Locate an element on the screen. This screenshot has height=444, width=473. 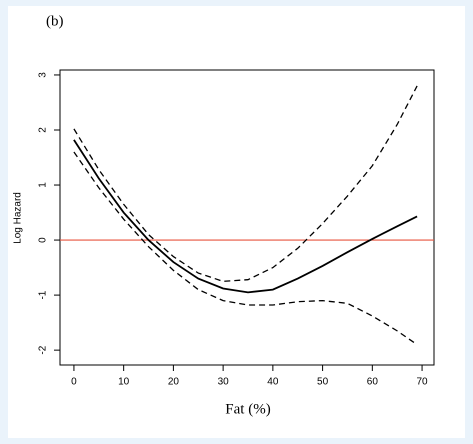
x-tick-label: 50 is located at coordinates (323, 382).